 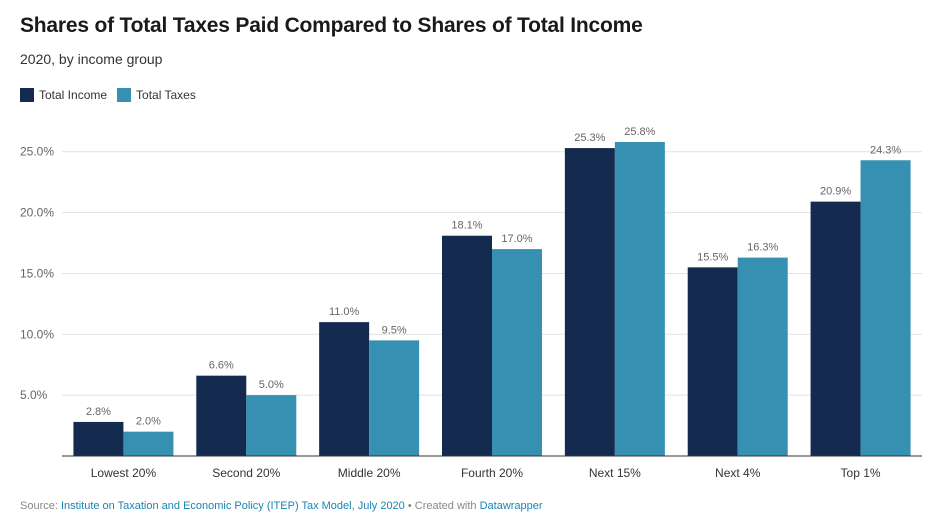 I want to click on legend-item-income: Total Income, so click(x=63, y=95).